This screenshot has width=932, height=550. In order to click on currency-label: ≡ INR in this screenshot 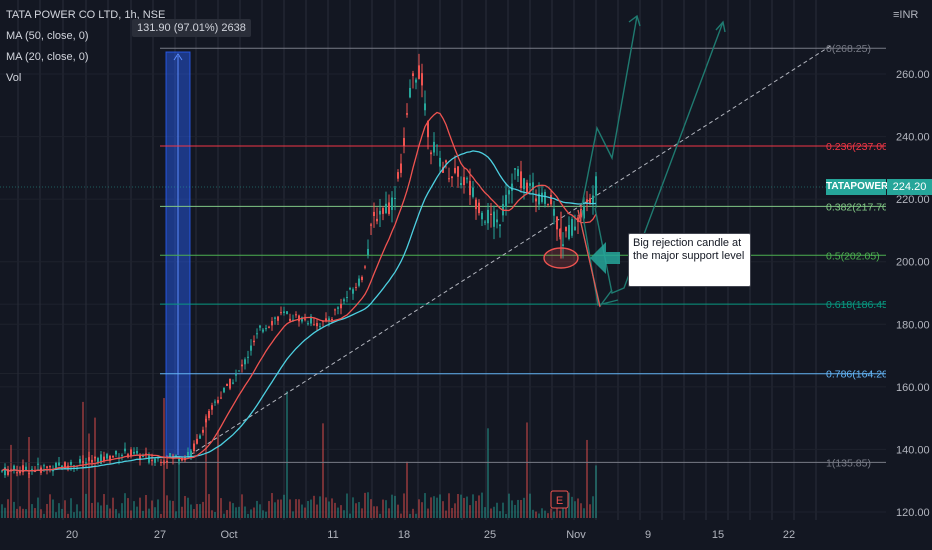, I will do `click(906, 15)`.